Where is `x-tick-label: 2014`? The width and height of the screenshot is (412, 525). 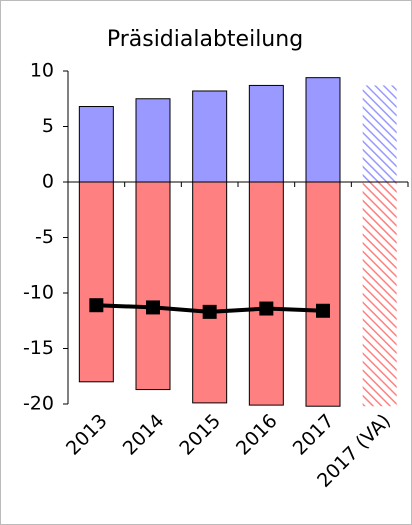
x-tick-label: 2014 is located at coordinates (144, 435).